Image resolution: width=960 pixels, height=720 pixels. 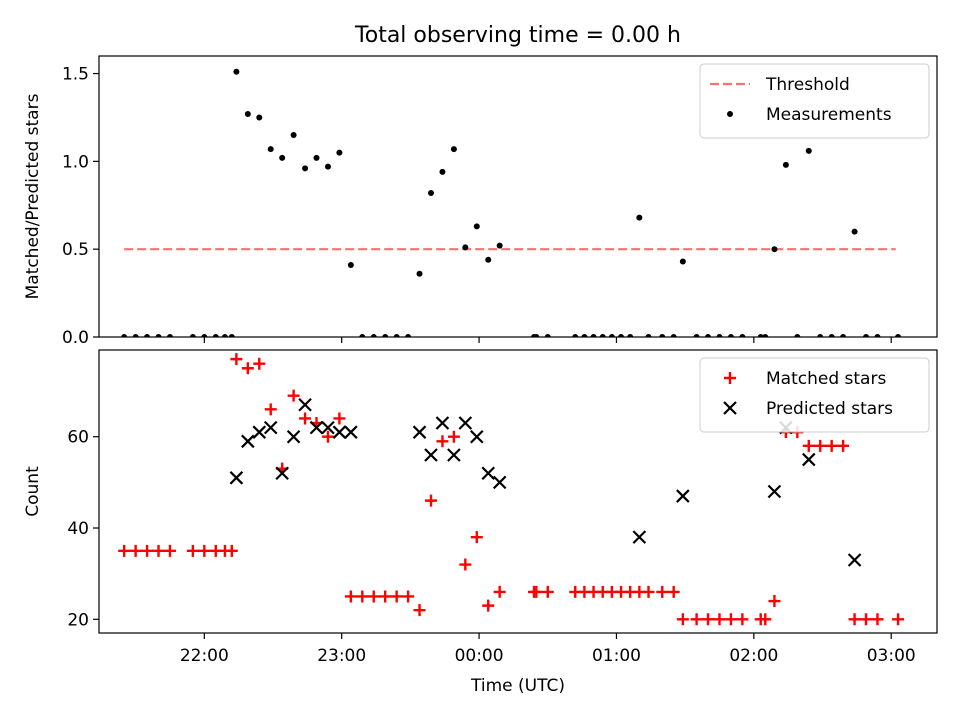 I want to click on legend: Matched stars Predicted stars, so click(x=814, y=395).